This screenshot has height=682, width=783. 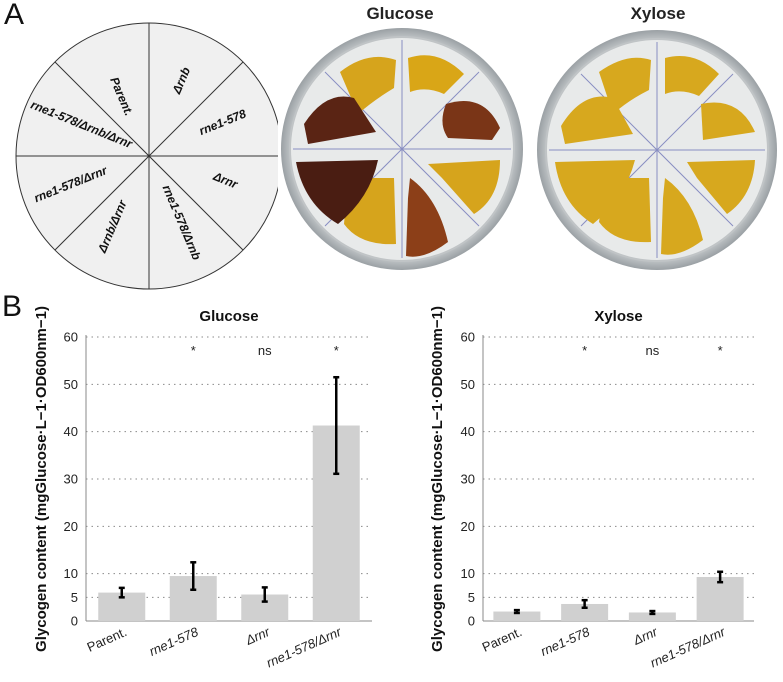 I want to click on xylose-plate-photo, so click(x=659, y=153).